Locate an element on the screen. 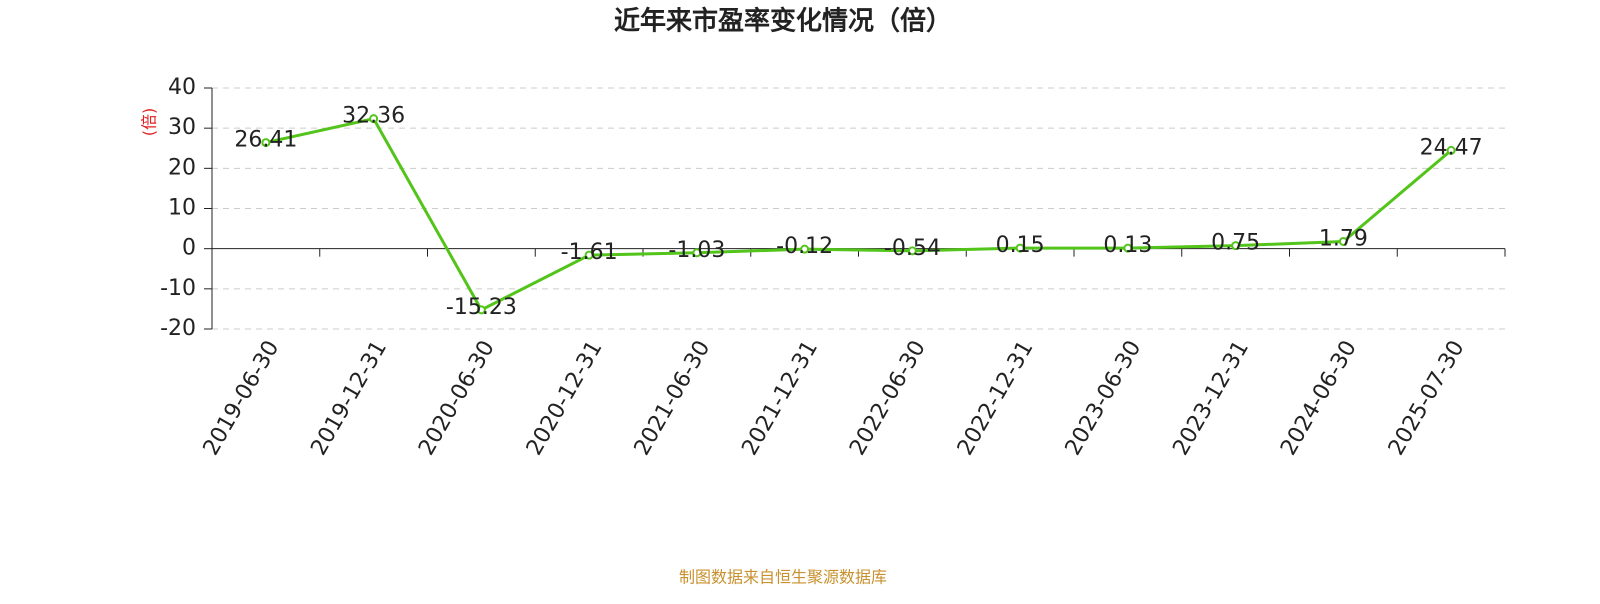 The width and height of the screenshot is (1600, 604). x-tick-label: 2021-12-31 is located at coordinates (780, 398).